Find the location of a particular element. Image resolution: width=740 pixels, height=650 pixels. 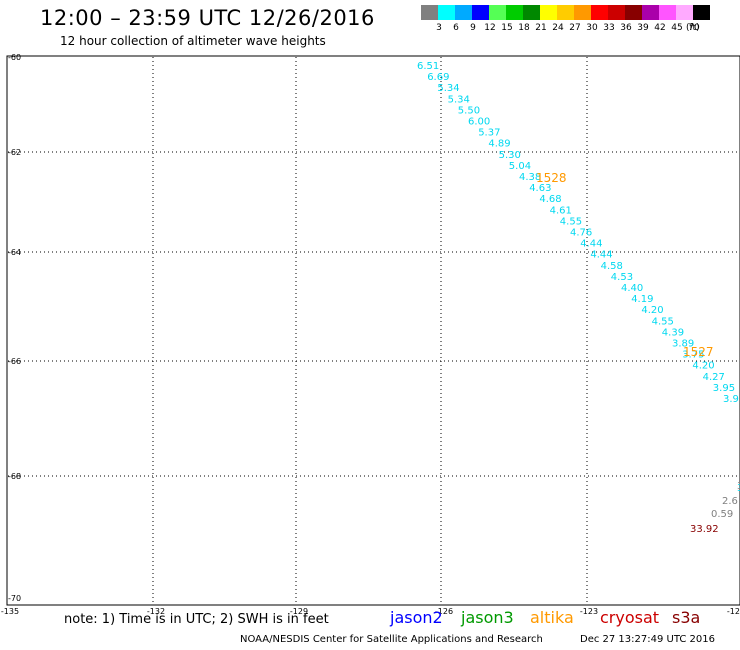

pass-number-label: 1527 is located at coordinates (698, 352).